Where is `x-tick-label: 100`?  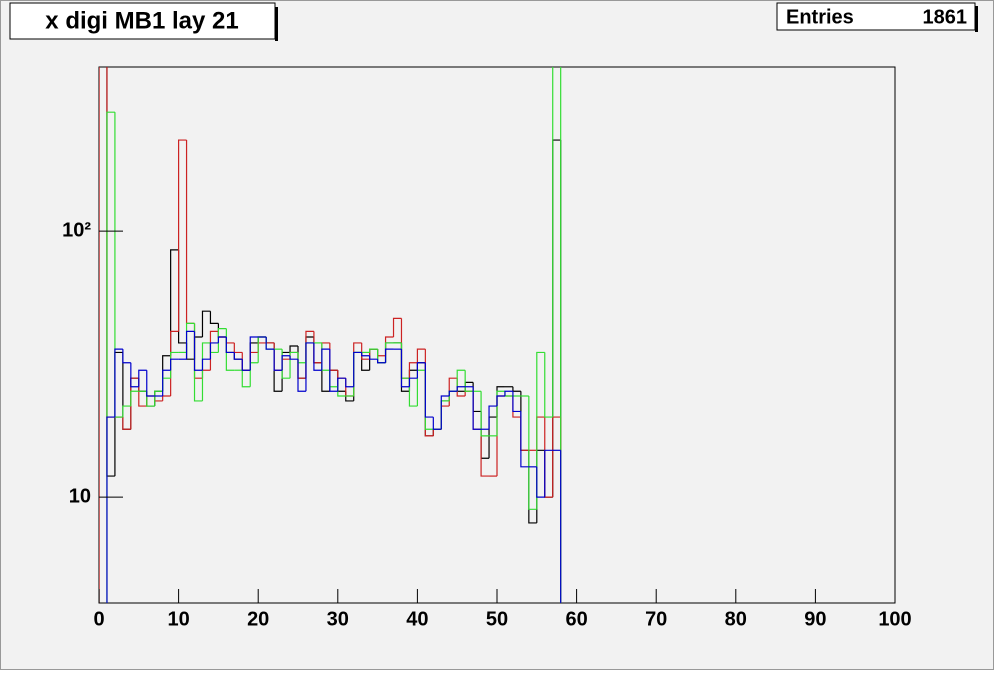
x-tick-label: 100 is located at coordinates (894, 619).